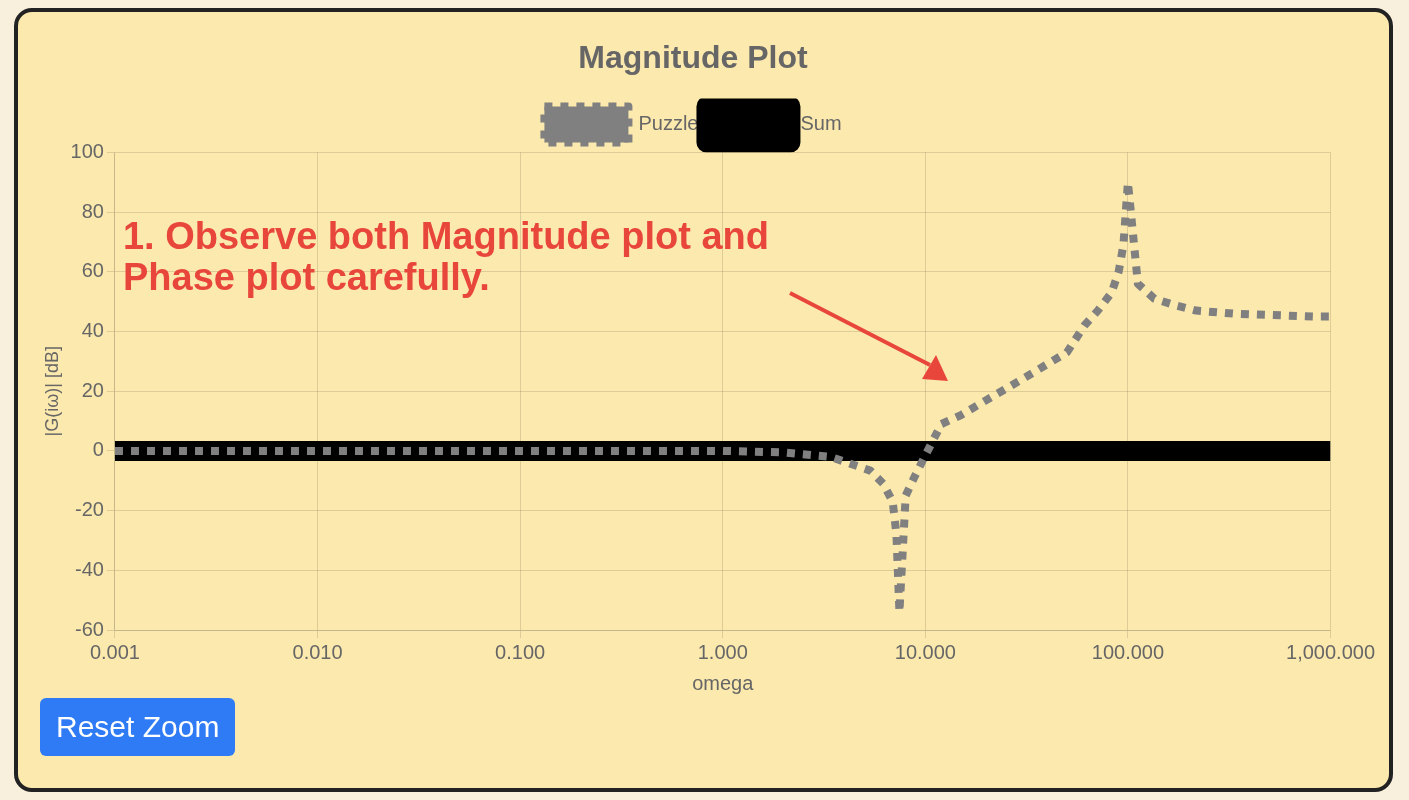  Describe the element at coordinates (92, 210) in the screenshot. I see `y-tick-label: 80` at that location.